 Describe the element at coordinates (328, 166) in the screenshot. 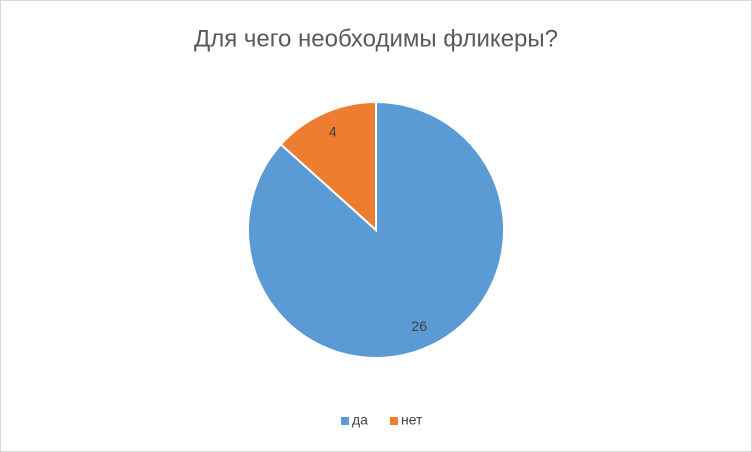

I see `pie-slice` at that location.